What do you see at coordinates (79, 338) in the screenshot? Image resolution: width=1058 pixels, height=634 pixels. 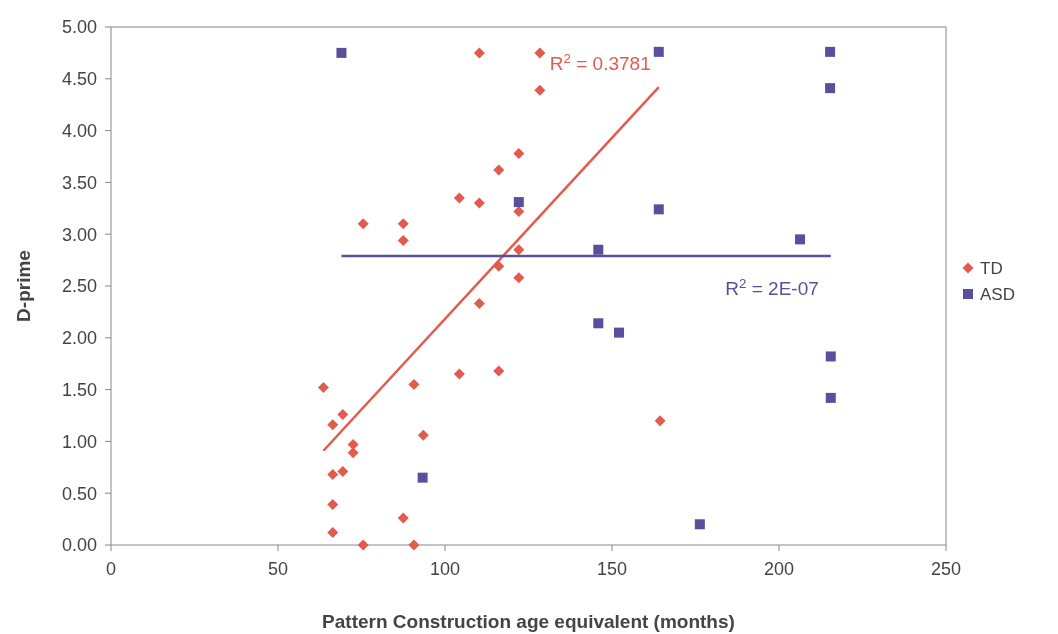 I see `y-tick-label: 2.00` at bounding box center [79, 338].